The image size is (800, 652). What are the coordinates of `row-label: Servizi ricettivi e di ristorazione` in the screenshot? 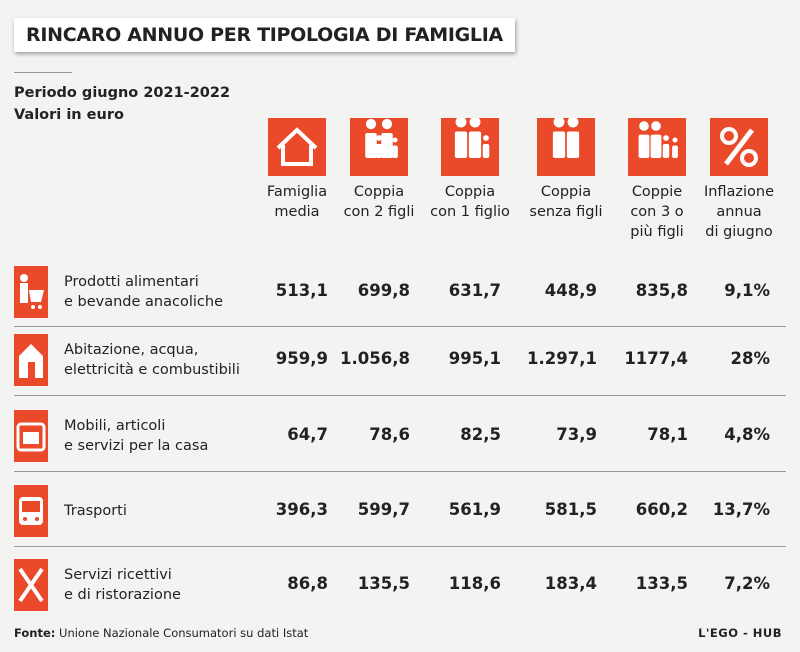 It's located at (122, 585).